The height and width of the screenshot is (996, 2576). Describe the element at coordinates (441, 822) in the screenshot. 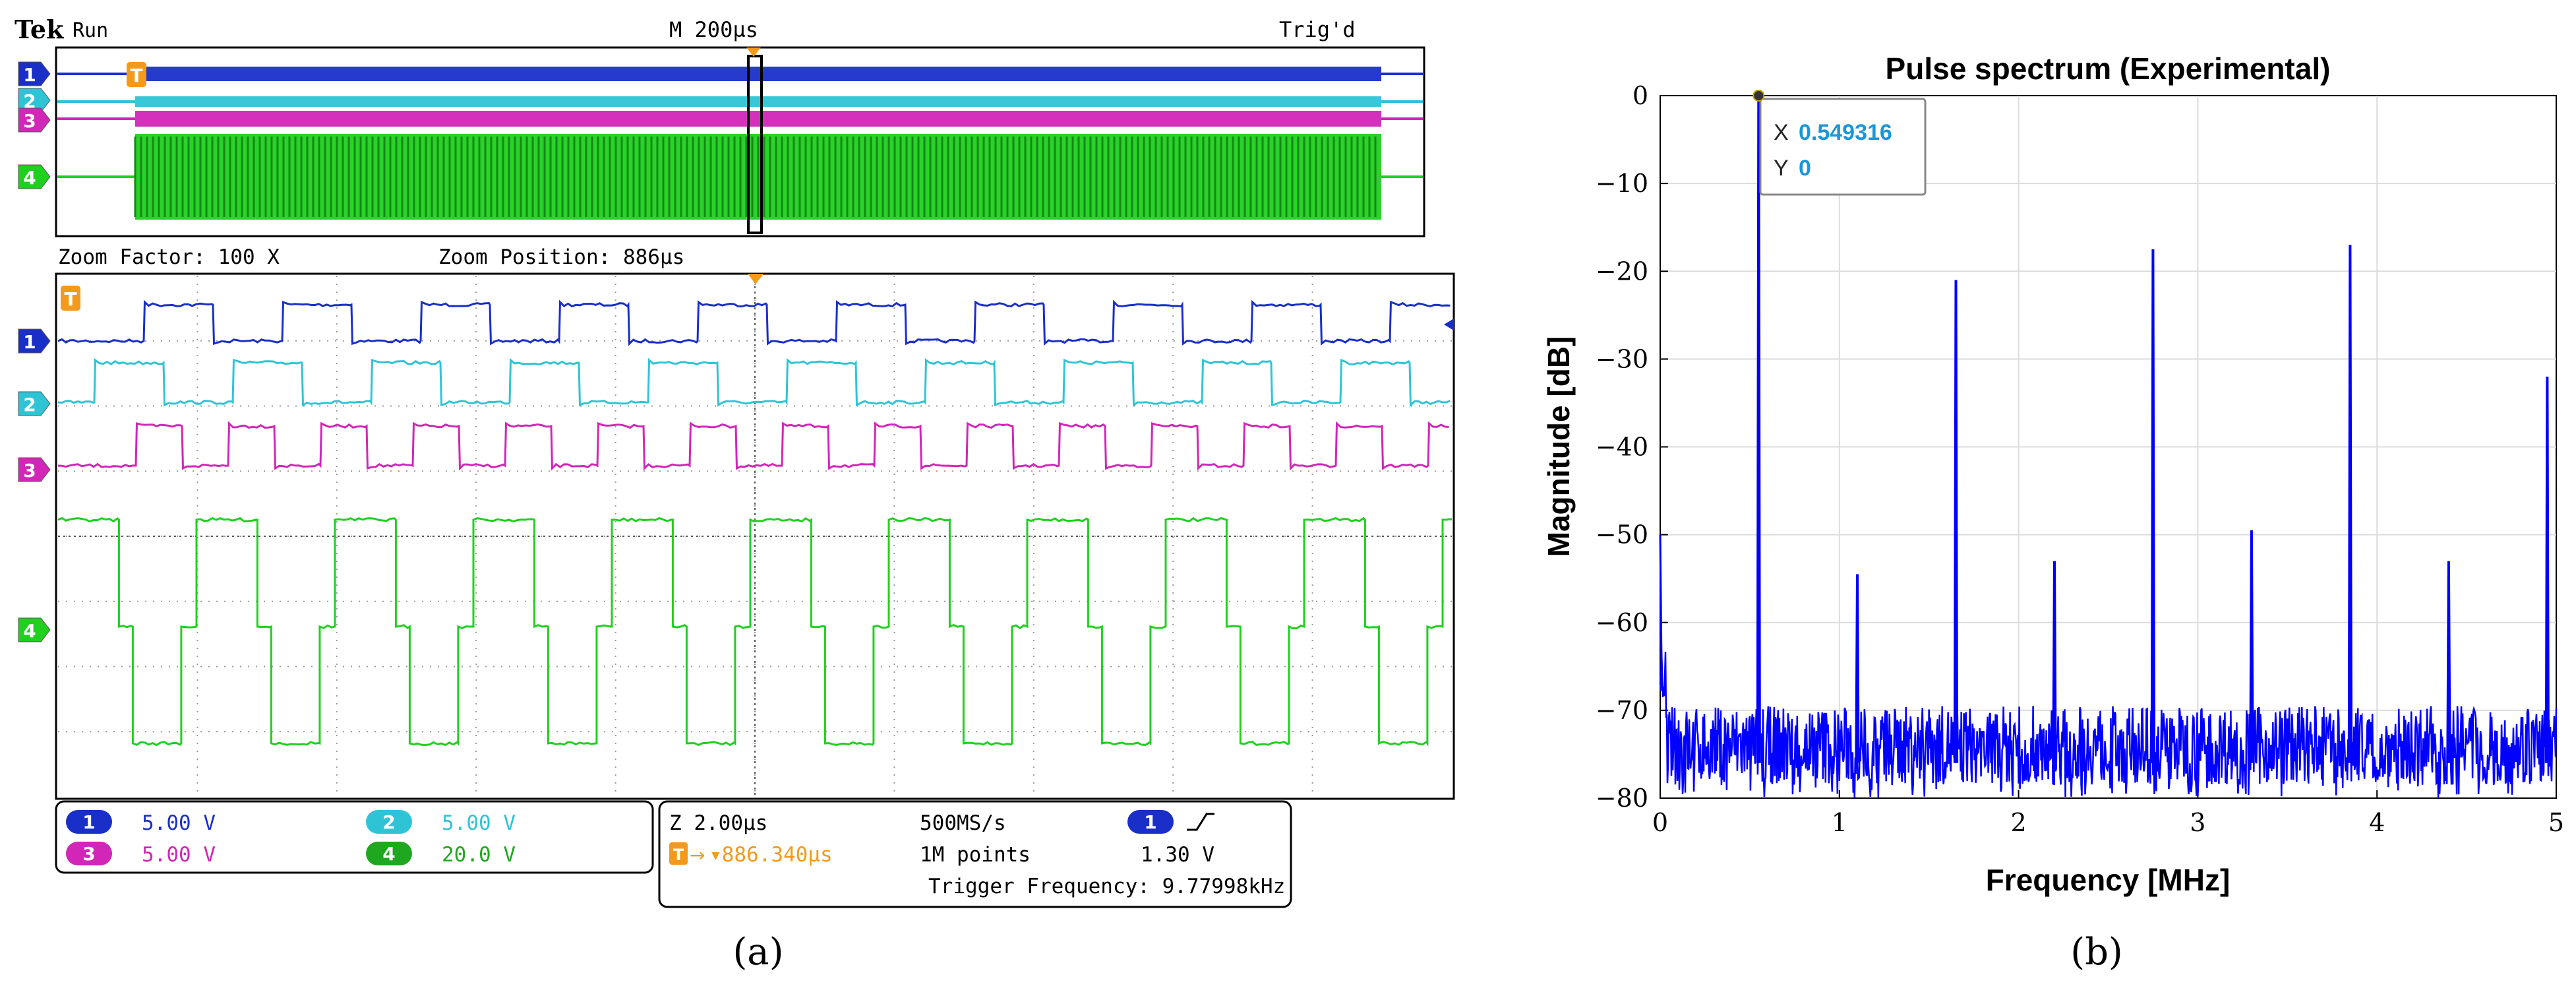

I see `ch2-readout: 2 5.00 V` at that location.